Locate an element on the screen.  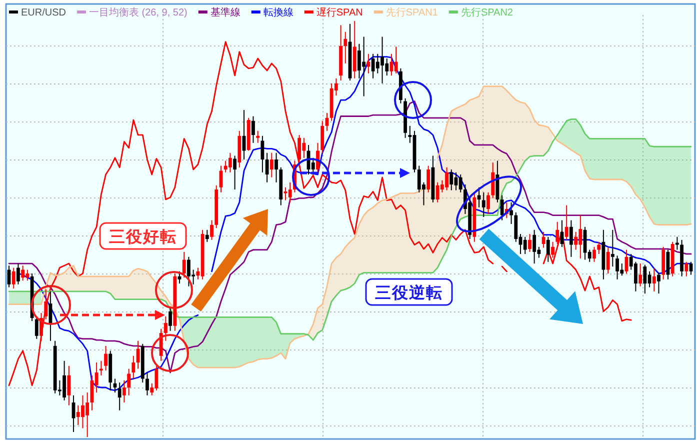
legend-label: EUR/USD is located at coordinates (43, 13).